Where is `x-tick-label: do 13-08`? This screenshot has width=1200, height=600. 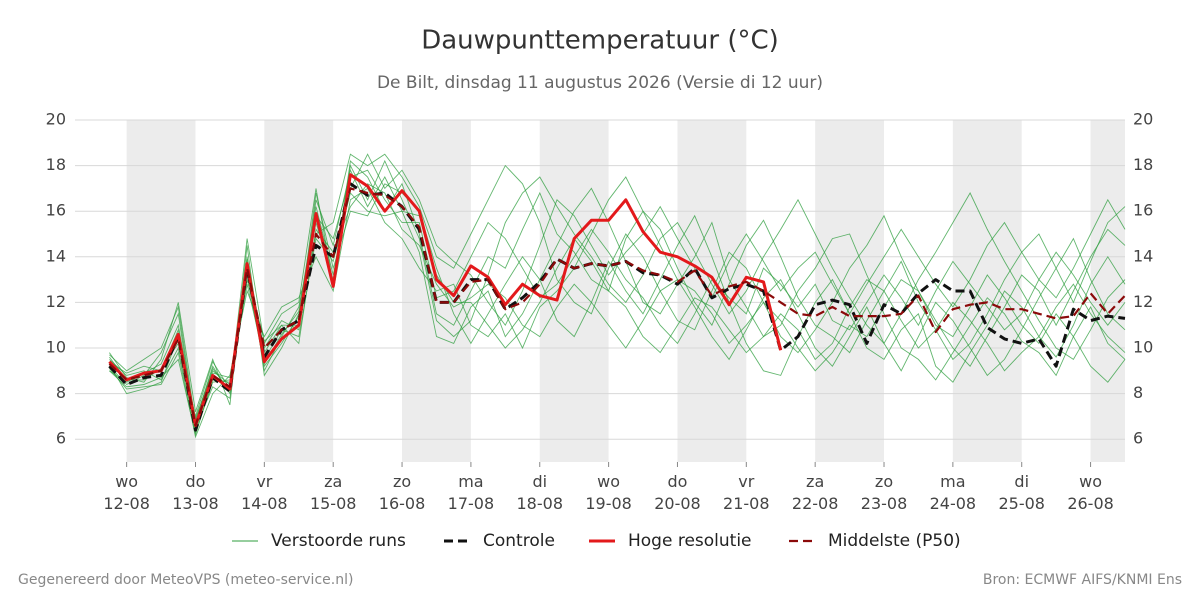
x-tick-label: do 13-08 is located at coordinates (195, 492).